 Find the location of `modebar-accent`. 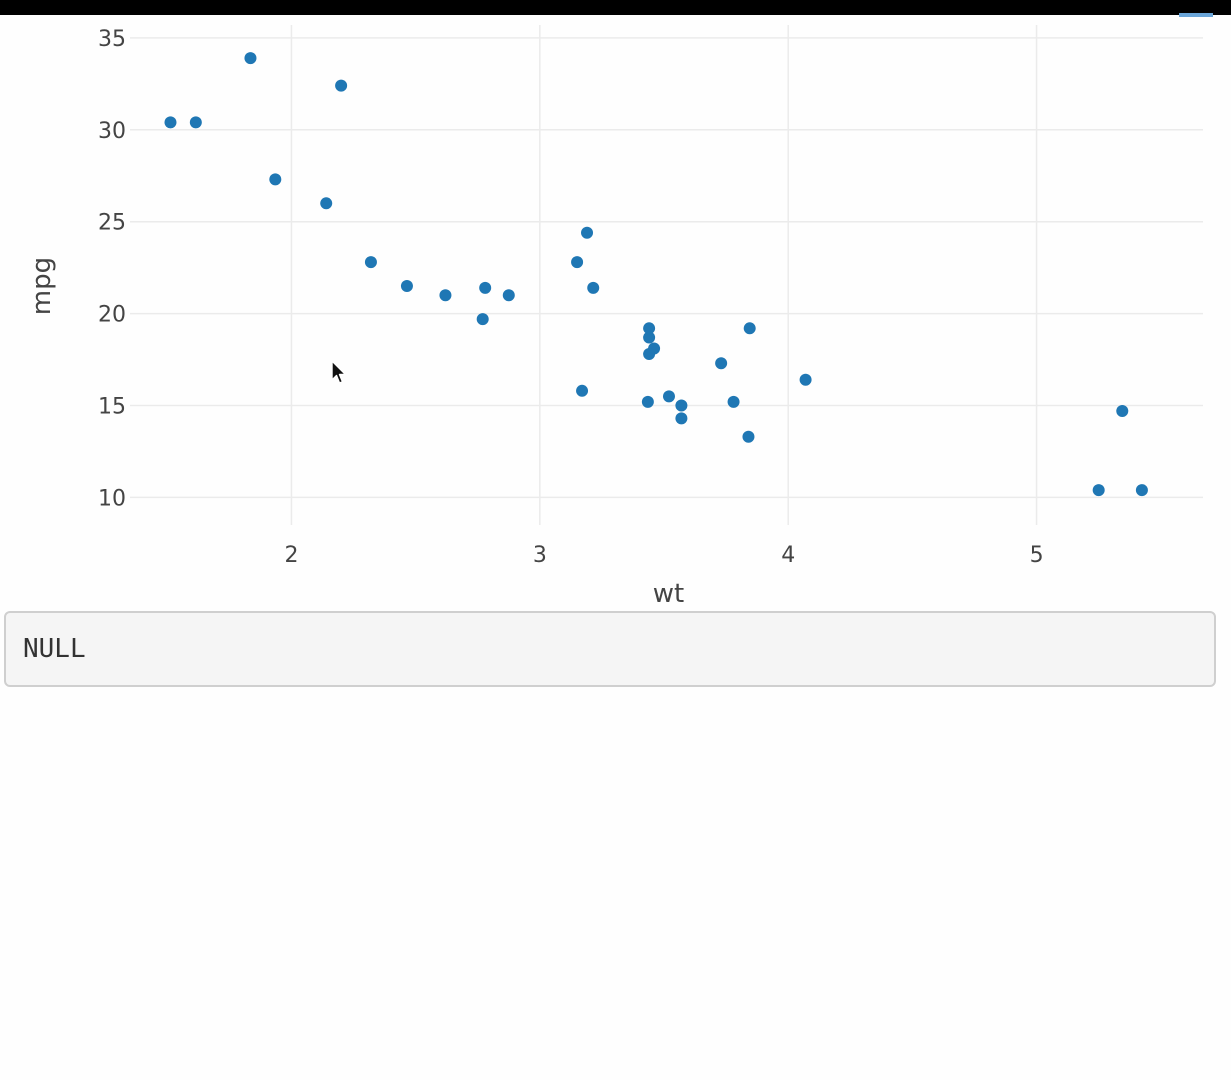

modebar-accent is located at coordinates (1196, 15).